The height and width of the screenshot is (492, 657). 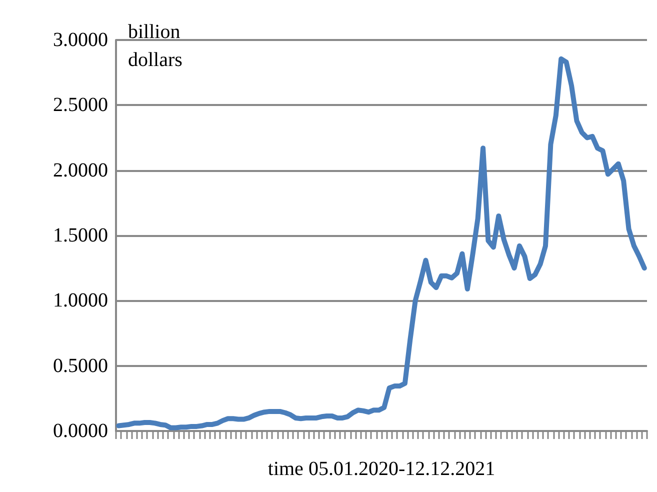 I want to click on y-tick-label: 0.5000, so click(x=80, y=365).